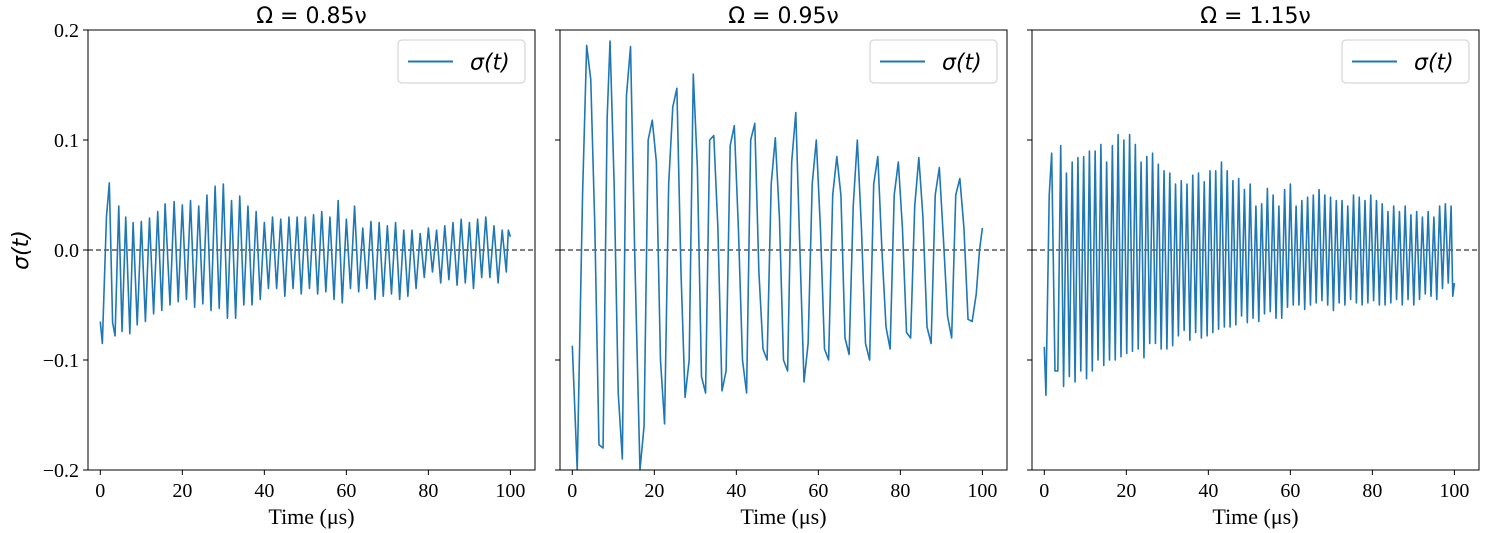  Describe the element at coordinates (311, 16) in the screenshot. I see `panel-title: Ω = 0.85ν` at that location.